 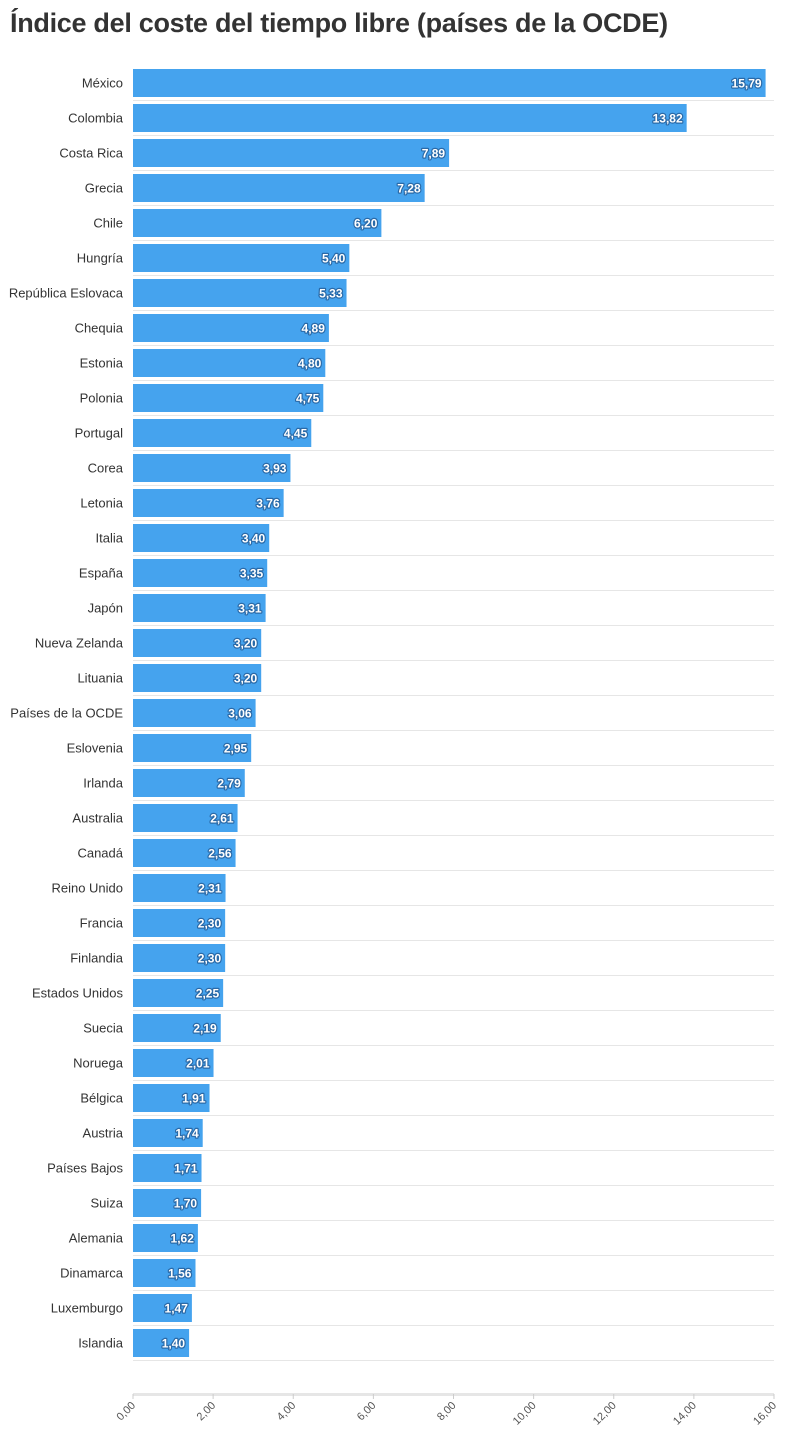 I want to click on value-label: 13,82, so click(x=668, y=119).